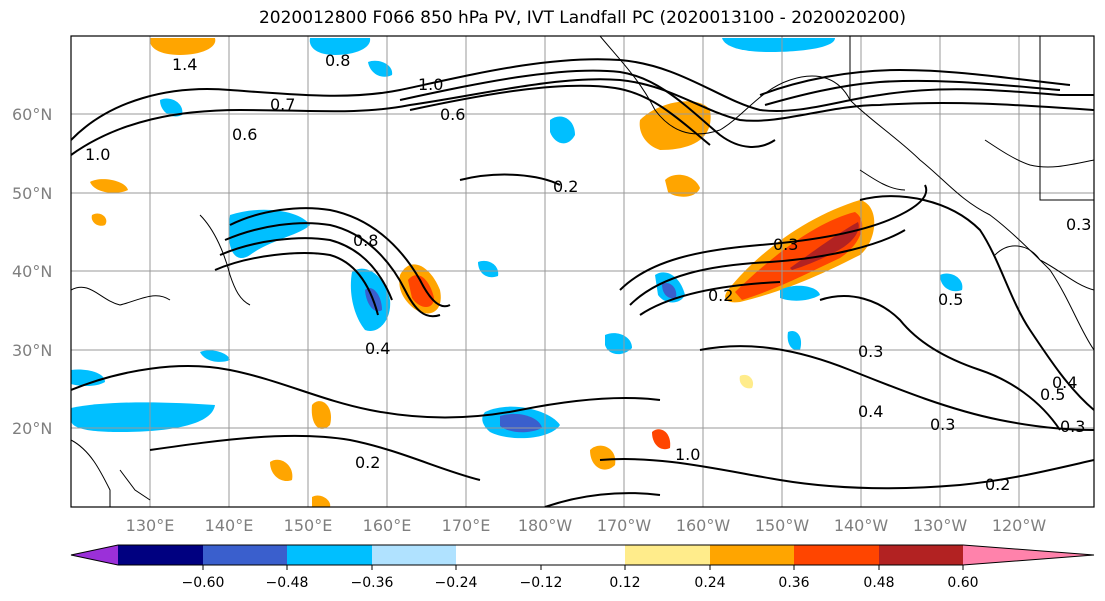 Image resolution: width=1105 pixels, height=601 pixels. Describe the element at coordinates (229, 525) in the screenshot. I see `lon-label: 140°E` at that location.